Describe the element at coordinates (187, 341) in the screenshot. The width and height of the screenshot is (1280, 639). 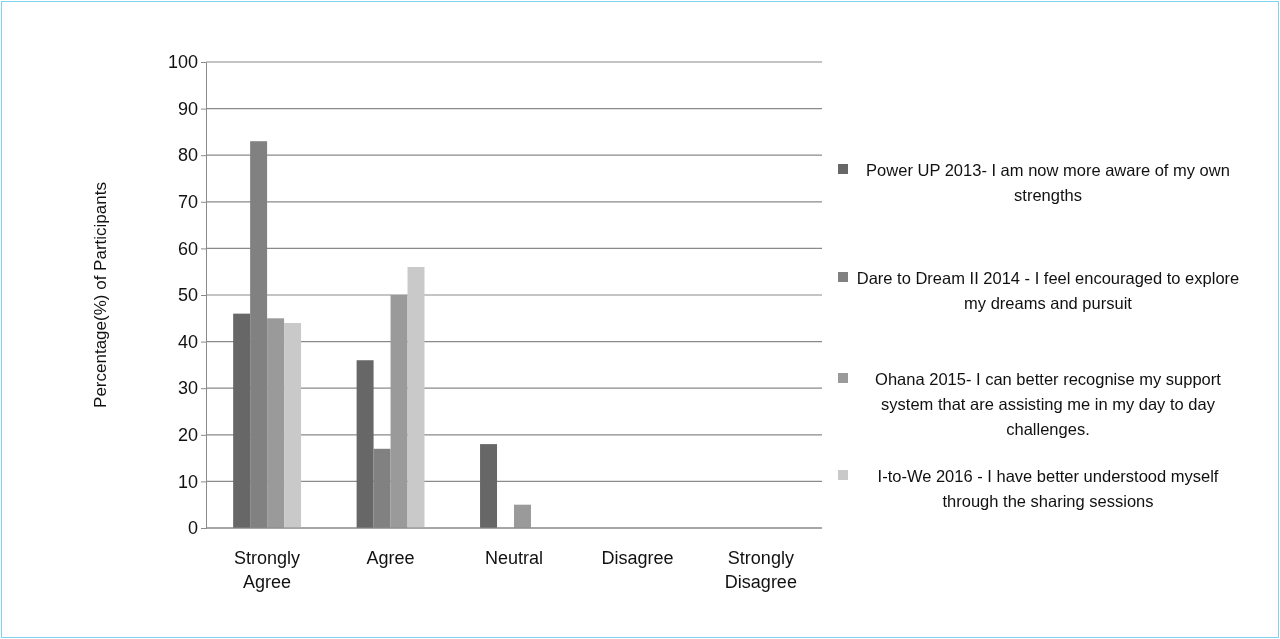
I see `y-tick-label: 40` at that location.